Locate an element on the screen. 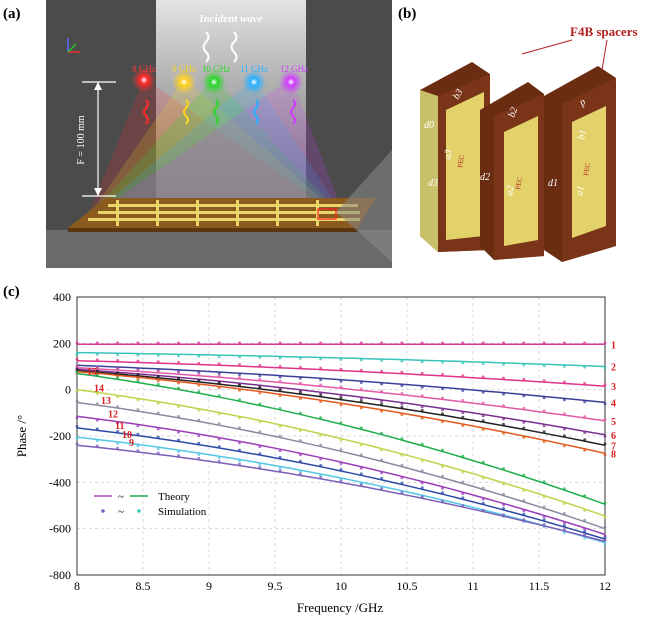 This screenshot has height=621, width=665. y-tick-label: 0 is located at coordinates (68, 390).